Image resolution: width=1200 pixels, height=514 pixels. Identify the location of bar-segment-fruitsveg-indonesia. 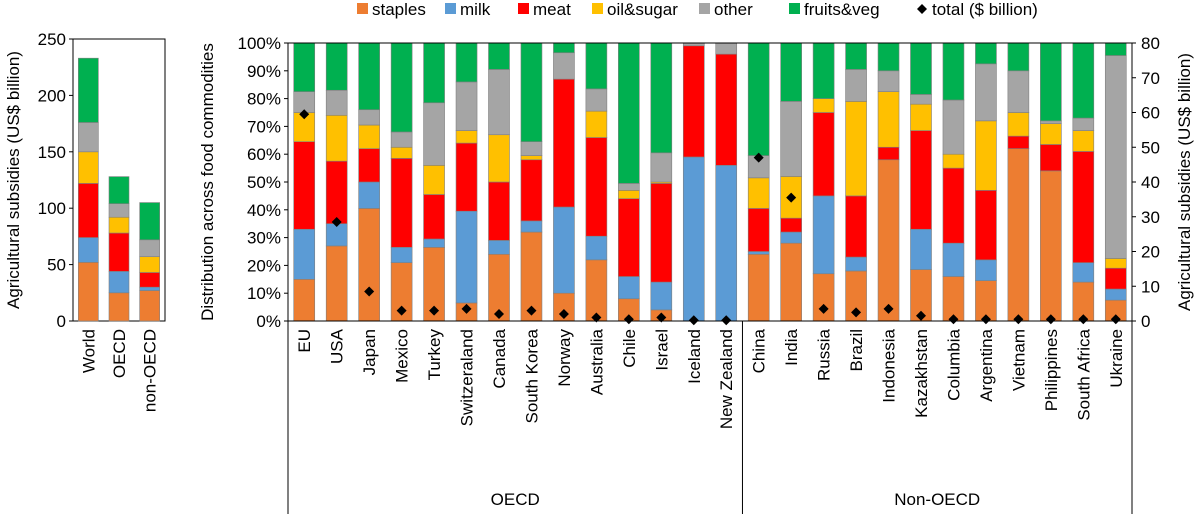
(888, 57).